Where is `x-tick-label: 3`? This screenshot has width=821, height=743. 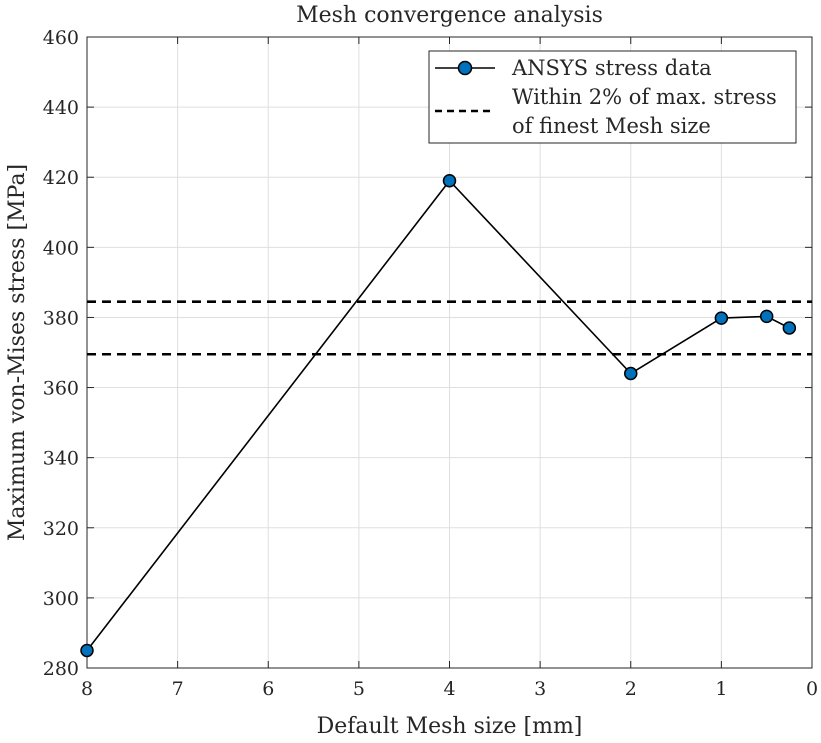
x-tick-label: 3 is located at coordinates (540, 689).